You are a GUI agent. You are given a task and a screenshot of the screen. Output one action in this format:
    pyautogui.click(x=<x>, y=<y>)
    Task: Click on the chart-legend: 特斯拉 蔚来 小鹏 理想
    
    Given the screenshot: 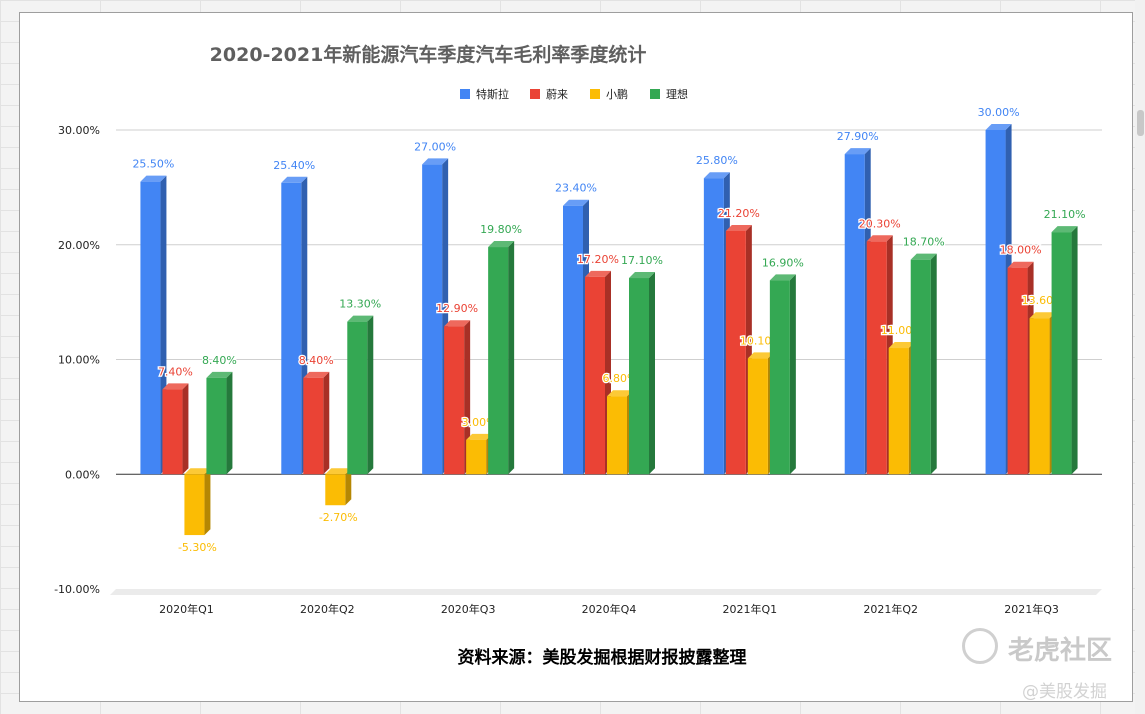 What is the action you would take?
    pyautogui.click(x=574, y=94)
    